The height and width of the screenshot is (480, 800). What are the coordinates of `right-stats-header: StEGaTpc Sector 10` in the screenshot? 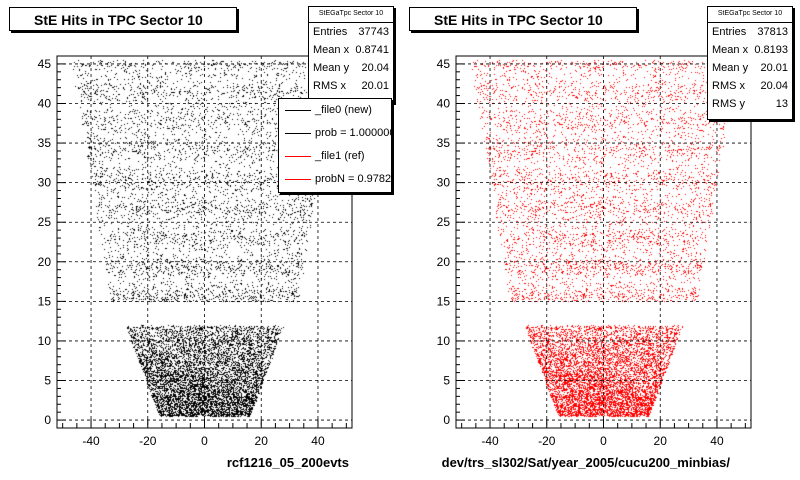 It's located at (750, 15).